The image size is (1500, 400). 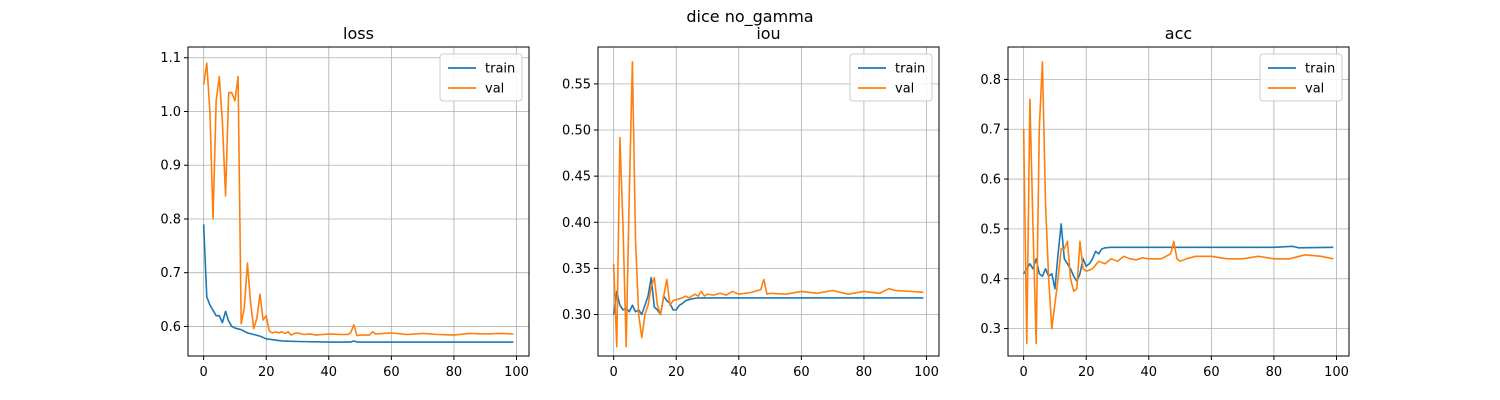 What do you see at coordinates (990, 279) in the screenshot?
I see `y-tick-label: 0.4` at bounding box center [990, 279].